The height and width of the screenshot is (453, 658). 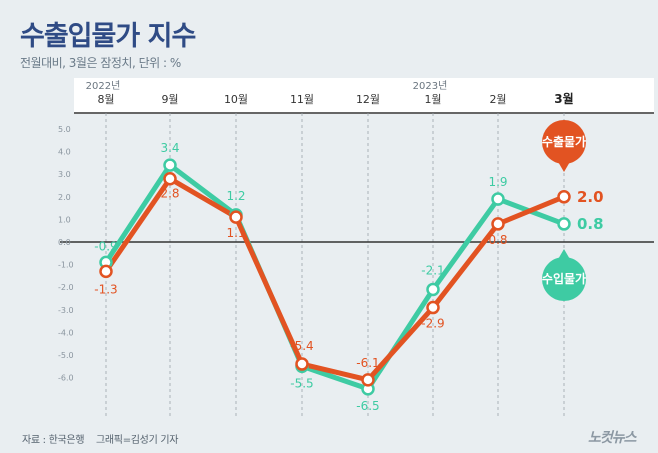 What do you see at coordinates (108, 36) in the screenshot?
I see `page-title: 수출입물가 지수` at bounding box center [108, 36].